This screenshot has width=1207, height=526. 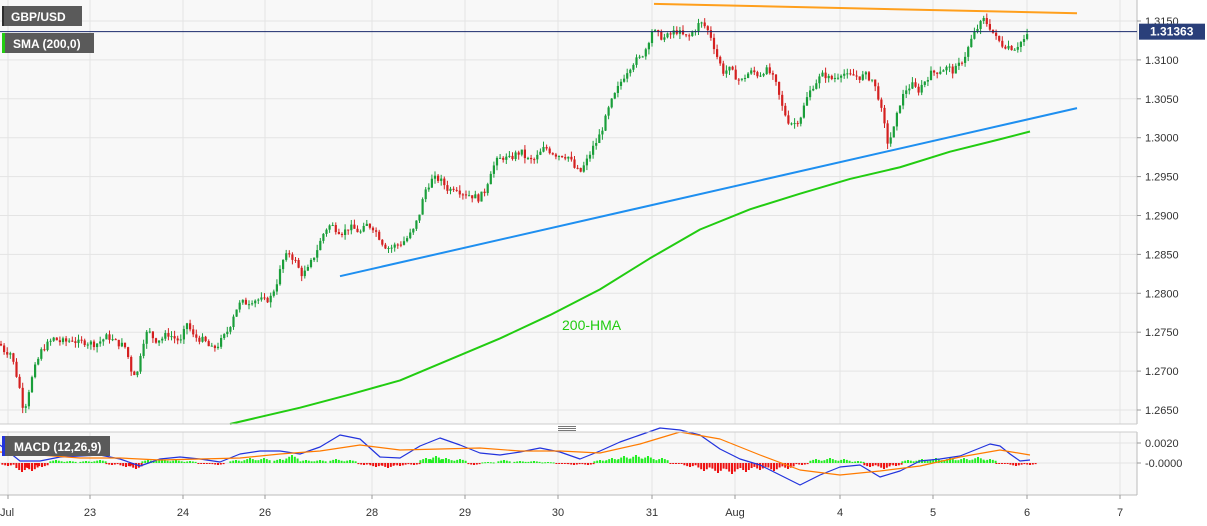 I want to click on time-tick-label: 30, so click(x=558, y=513).